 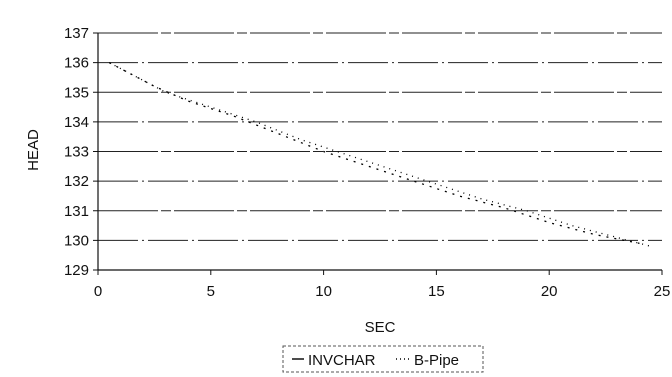 I want to click on y-axis-title: HEAD, so click(x=33, y=150).